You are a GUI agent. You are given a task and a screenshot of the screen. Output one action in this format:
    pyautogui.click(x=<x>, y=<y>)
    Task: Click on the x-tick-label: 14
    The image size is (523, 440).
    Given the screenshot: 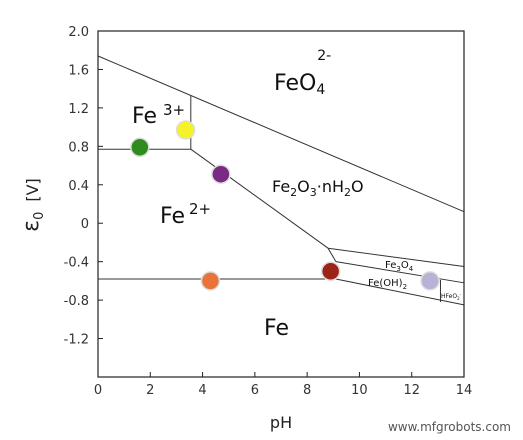 What is the action you would take?
    pyautogui.click(x=464, y=390)
    